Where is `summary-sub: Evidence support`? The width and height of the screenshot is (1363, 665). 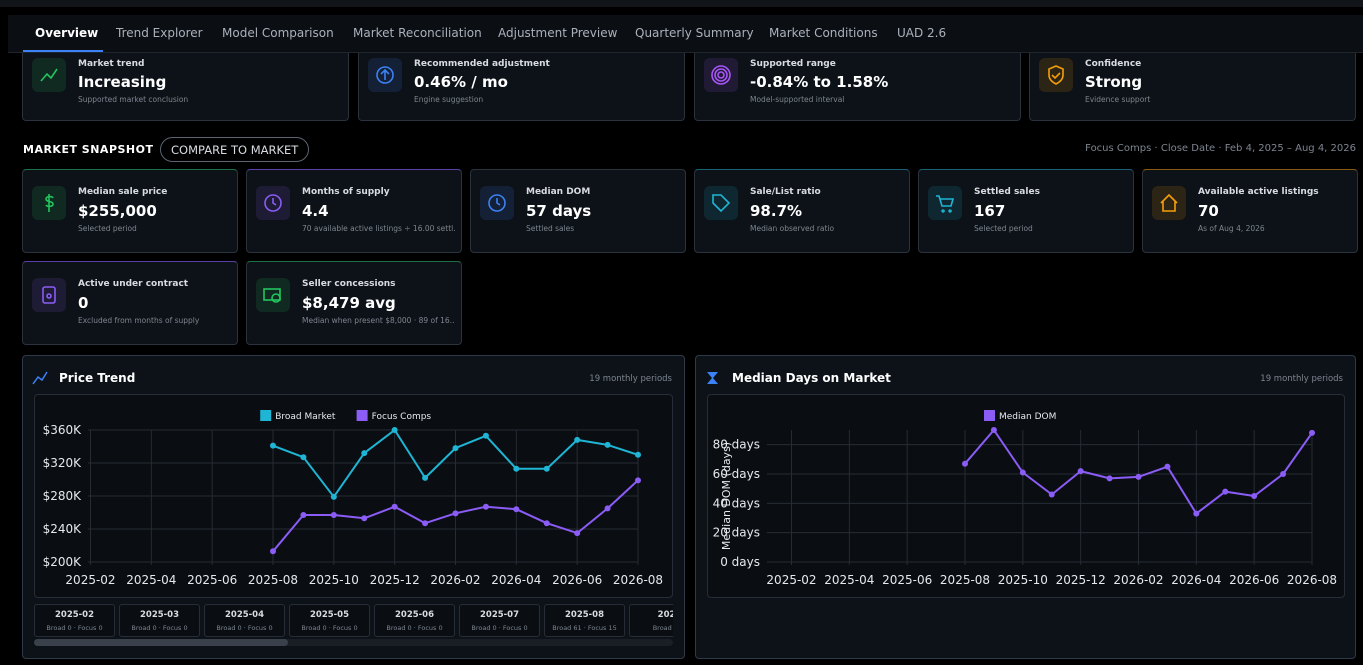
summary-sub: Evidence support is located at coordinates (1118, 99).